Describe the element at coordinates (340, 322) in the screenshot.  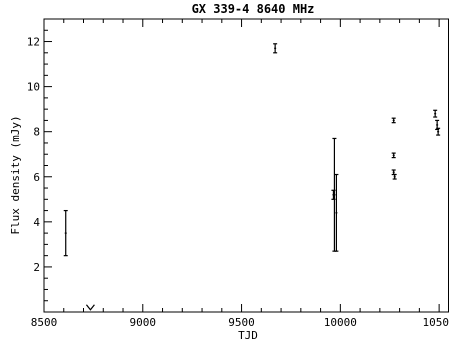
I see `x-tick-label: 10000` at that location.